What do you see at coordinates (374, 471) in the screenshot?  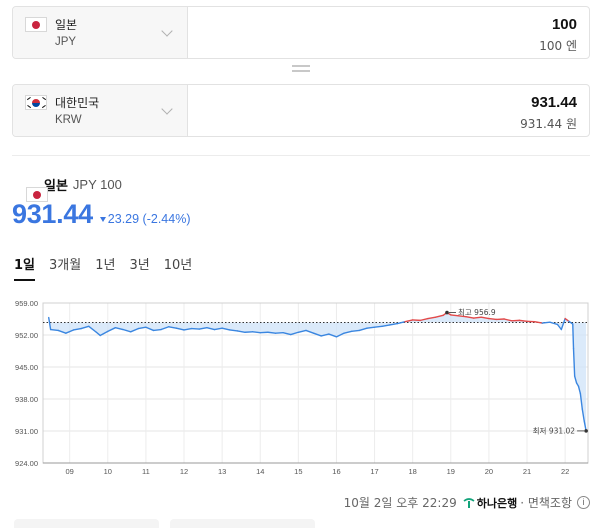 I see `x-tick-label: 17` at bounding box center [374, 471].